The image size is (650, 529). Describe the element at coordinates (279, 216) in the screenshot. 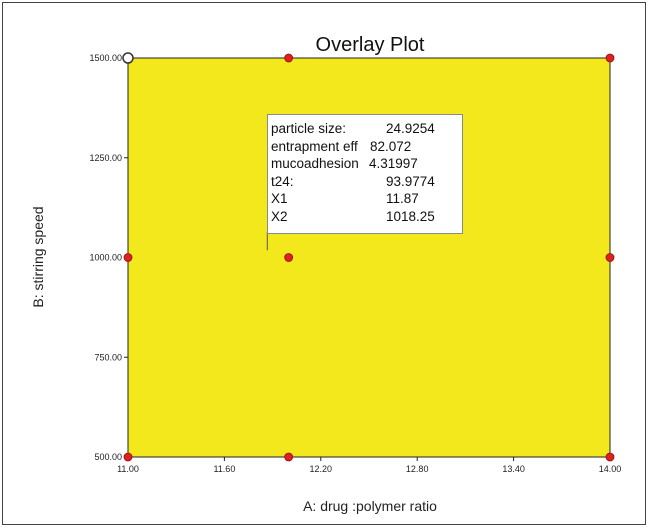

I see `annotation-label: X2` at that location.